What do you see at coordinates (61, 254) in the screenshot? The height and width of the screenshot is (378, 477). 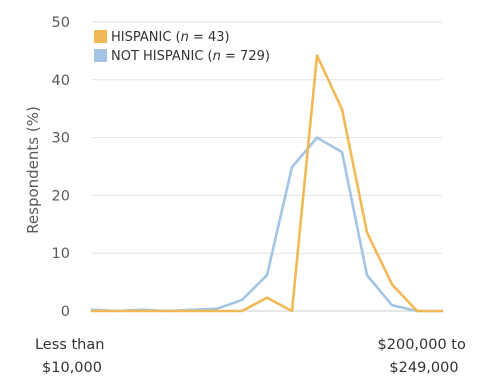 I see `y-tick-label-10: 10` at bounding box center [61, 254].